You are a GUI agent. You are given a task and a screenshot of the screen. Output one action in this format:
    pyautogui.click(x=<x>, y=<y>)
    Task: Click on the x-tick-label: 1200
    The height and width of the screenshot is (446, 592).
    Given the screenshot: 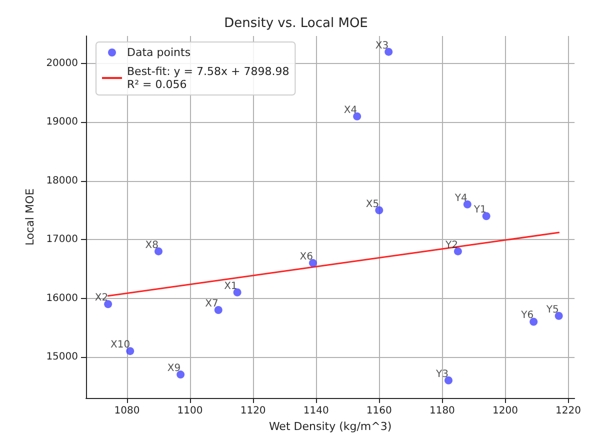 What is the action you would take?
    pyautogui.click(x=505, y=411)
    